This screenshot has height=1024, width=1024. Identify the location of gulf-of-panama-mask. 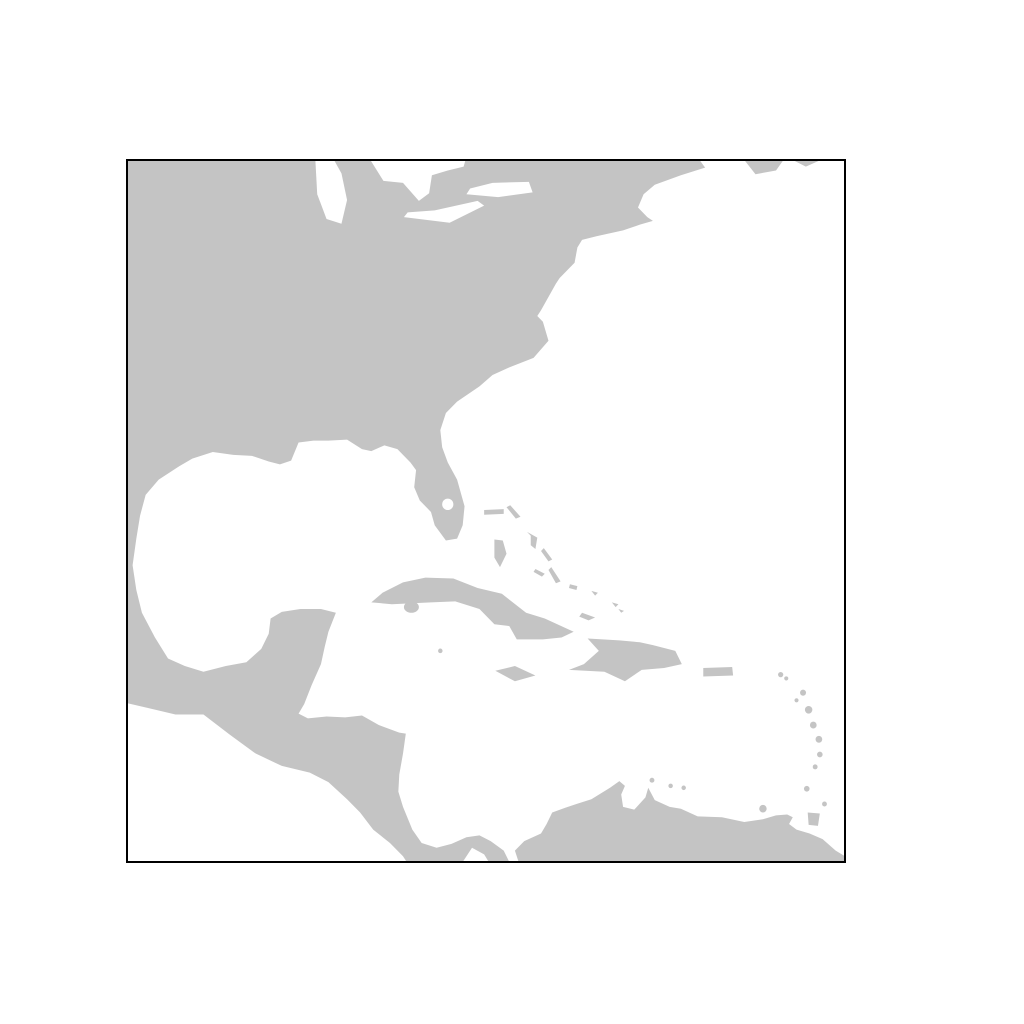
(475, 854).